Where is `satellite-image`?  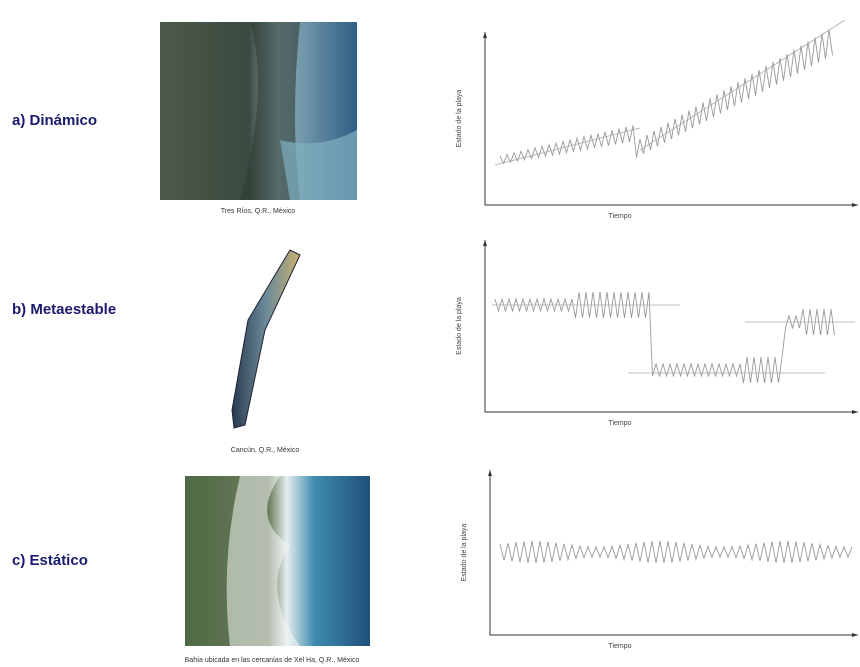 satellite-image is located at coordinates (266, 339).